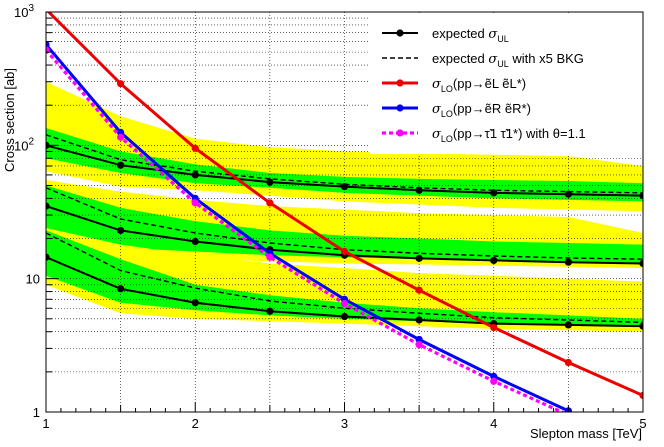  What do you see at coordinates (195, 423) in the screenshot?
I see `x-tick-label: 2` at bounding box center [195, 423].